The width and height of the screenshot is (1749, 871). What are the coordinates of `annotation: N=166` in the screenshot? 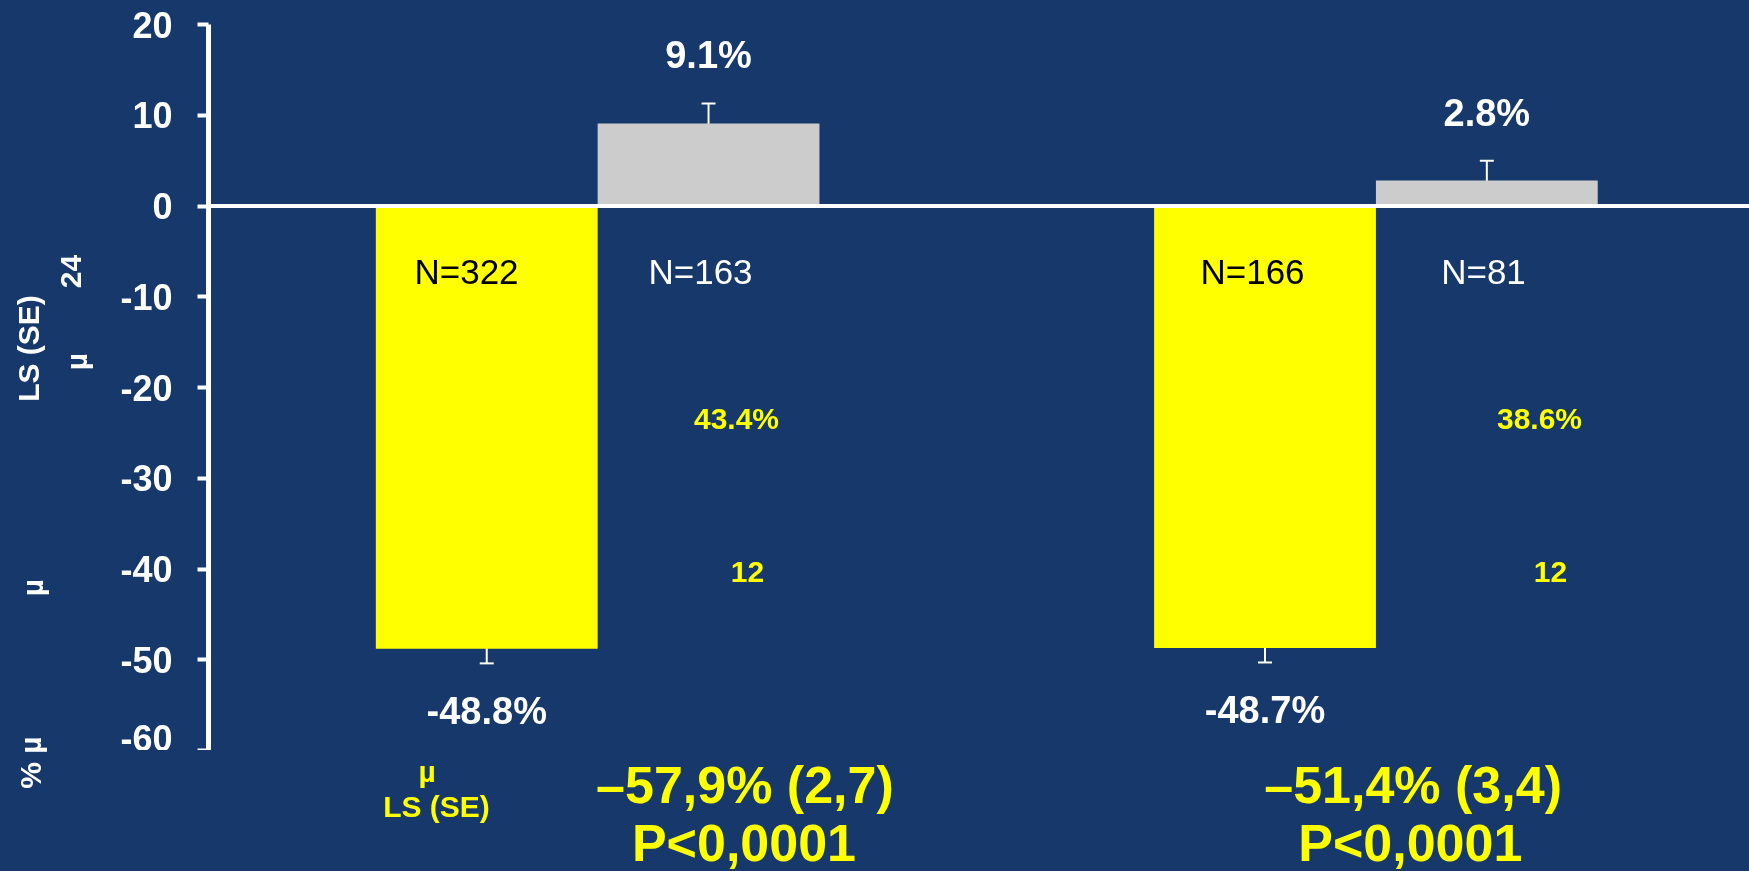 It's located at (1252, 271).